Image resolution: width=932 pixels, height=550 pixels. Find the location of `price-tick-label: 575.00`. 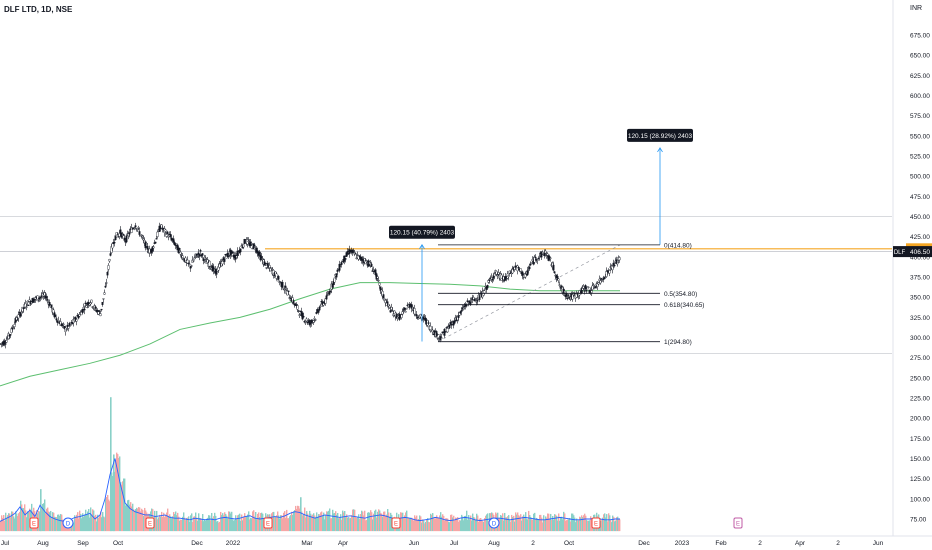

price-tick-label: 575.00 is located at coordinates (920, 116).